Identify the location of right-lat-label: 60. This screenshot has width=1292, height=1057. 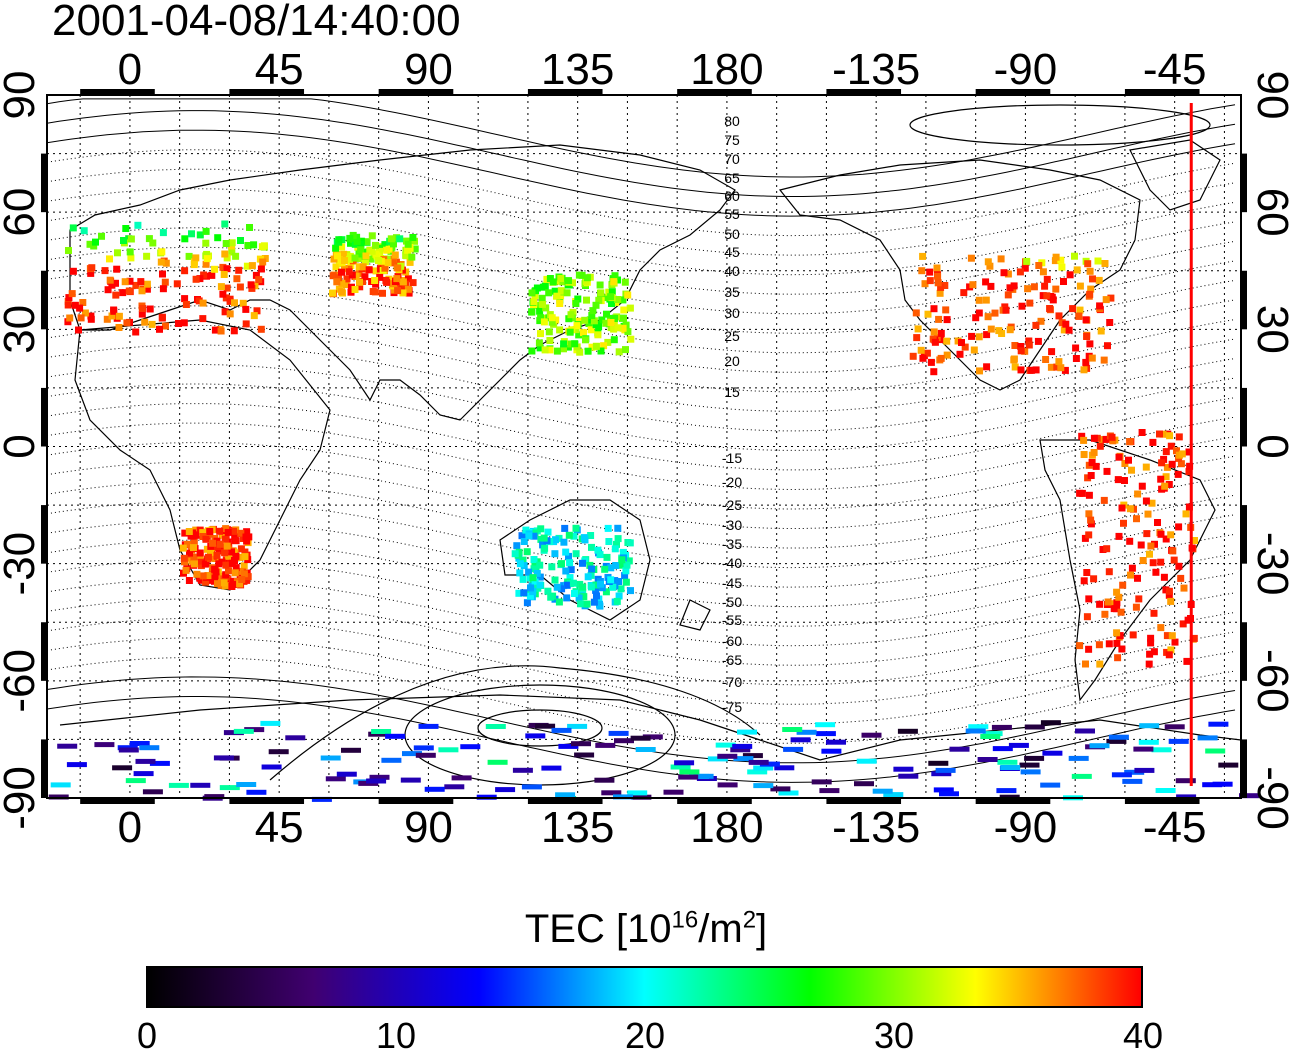
(1270, 212).